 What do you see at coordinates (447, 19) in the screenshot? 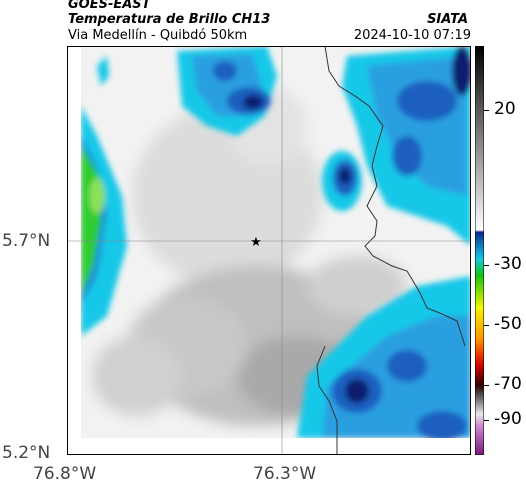
I see `organization-label: SIATA` at bounding box center [447, 19].